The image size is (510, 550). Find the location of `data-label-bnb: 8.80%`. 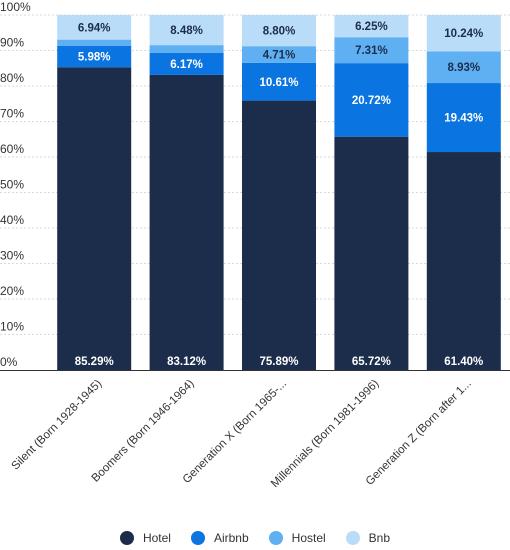

data-label-bnb: 8.80% is located at coordinates (279, 32).